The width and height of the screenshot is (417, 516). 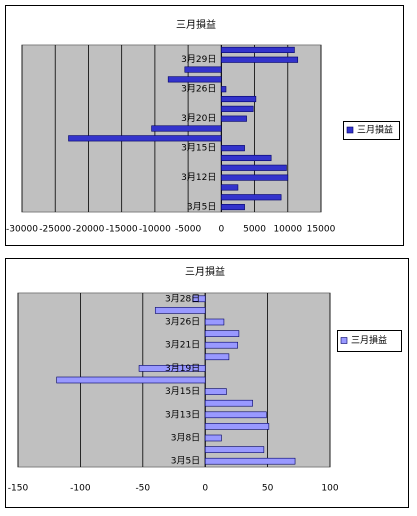 What do you see at coordinates (18, 489) in the screenshot?
I see `x-tick-label: -150` at bounding box center [18, 489].